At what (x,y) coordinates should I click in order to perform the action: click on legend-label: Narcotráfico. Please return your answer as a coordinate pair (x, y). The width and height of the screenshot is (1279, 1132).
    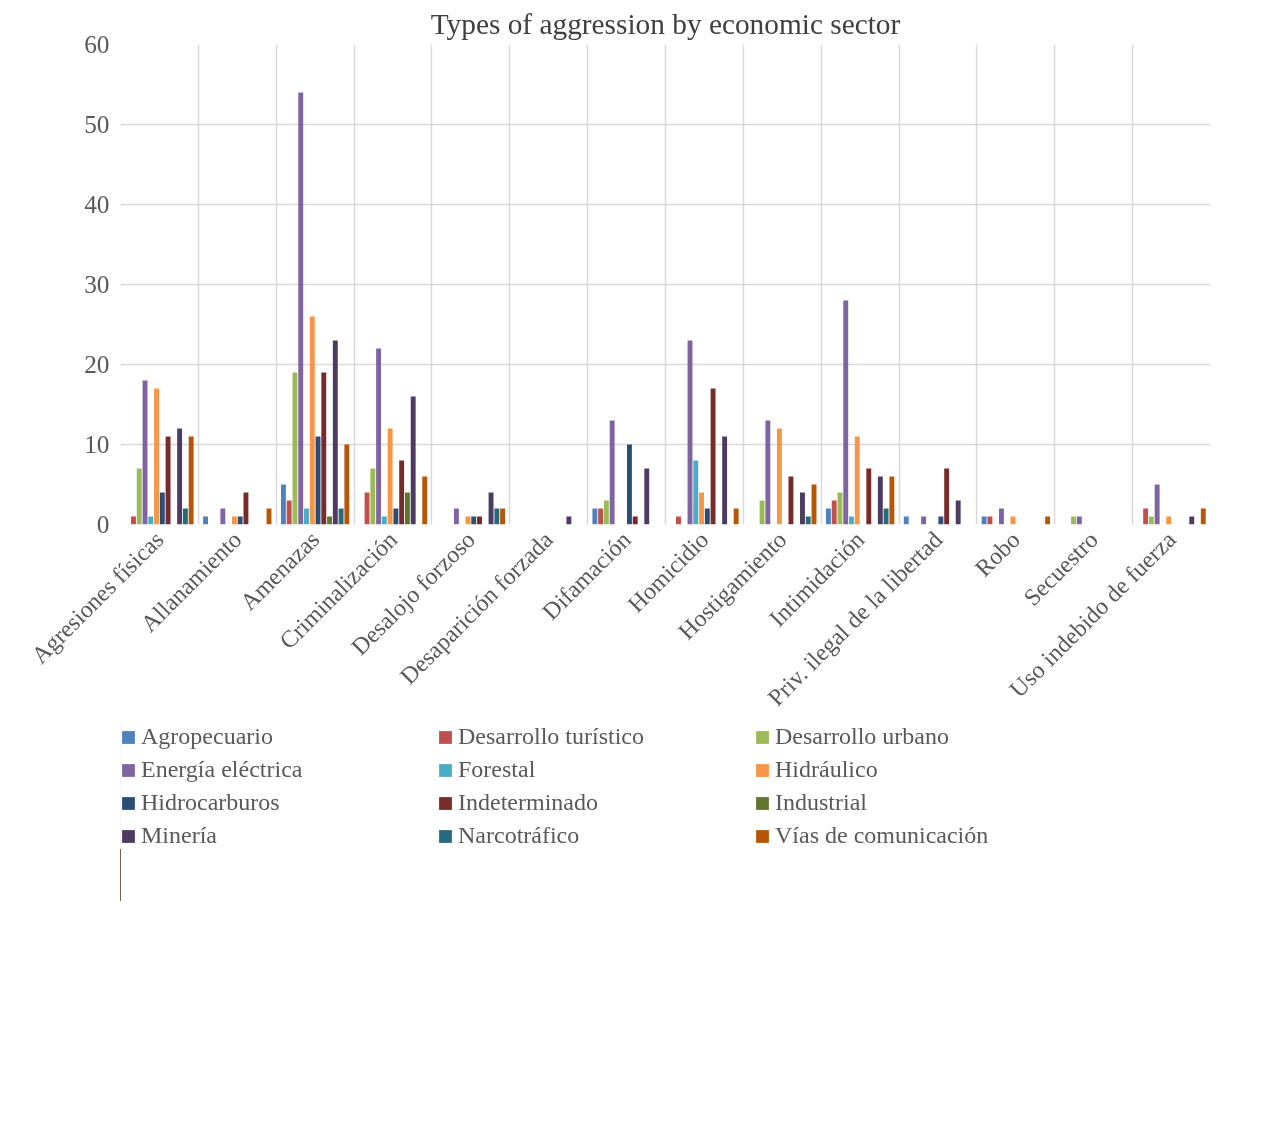
    Looking at the image, I should click on (519, 835).